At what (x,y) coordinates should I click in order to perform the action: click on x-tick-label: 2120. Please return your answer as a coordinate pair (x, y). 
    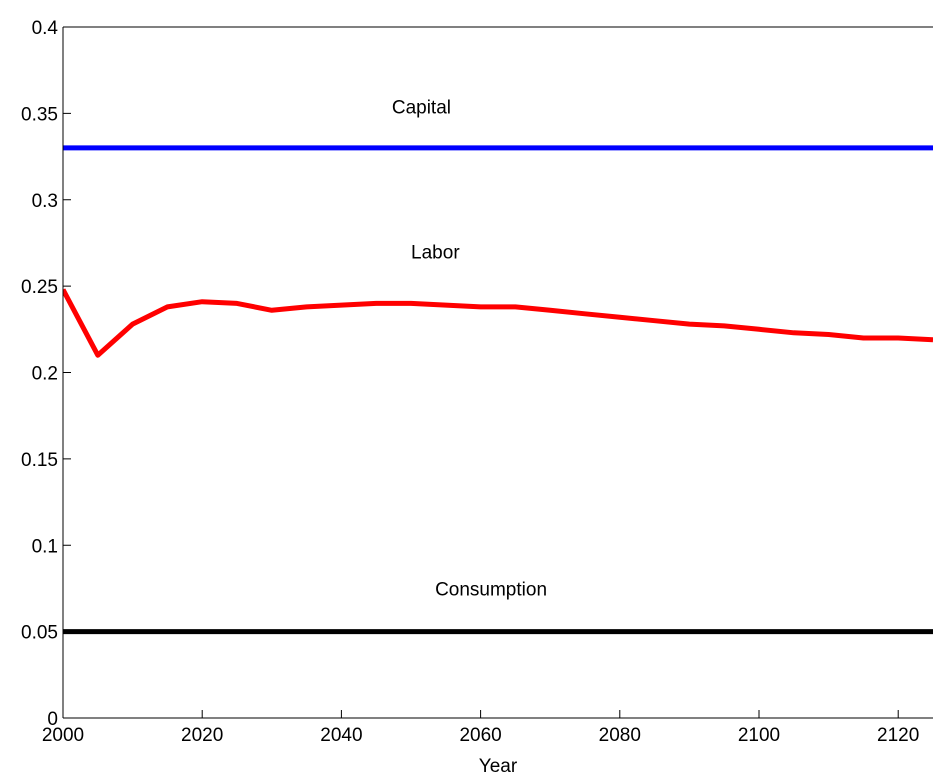
    Looking at the image, I should click on (898, 735).